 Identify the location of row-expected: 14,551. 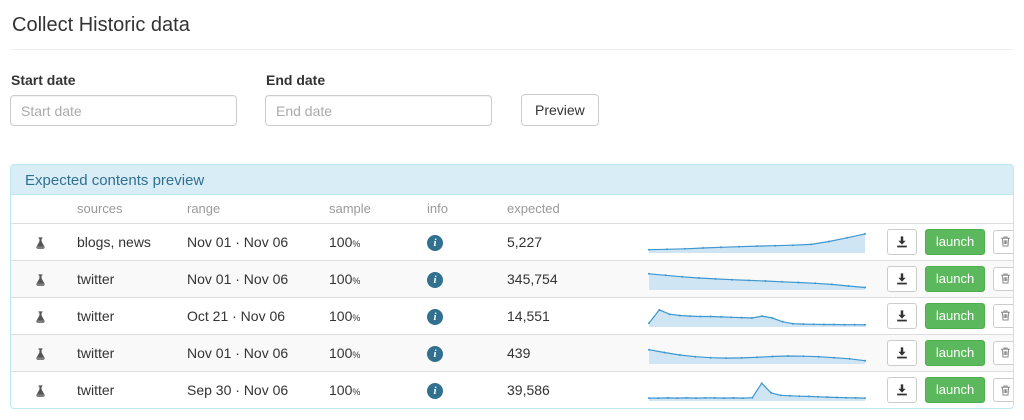
(528, 315).